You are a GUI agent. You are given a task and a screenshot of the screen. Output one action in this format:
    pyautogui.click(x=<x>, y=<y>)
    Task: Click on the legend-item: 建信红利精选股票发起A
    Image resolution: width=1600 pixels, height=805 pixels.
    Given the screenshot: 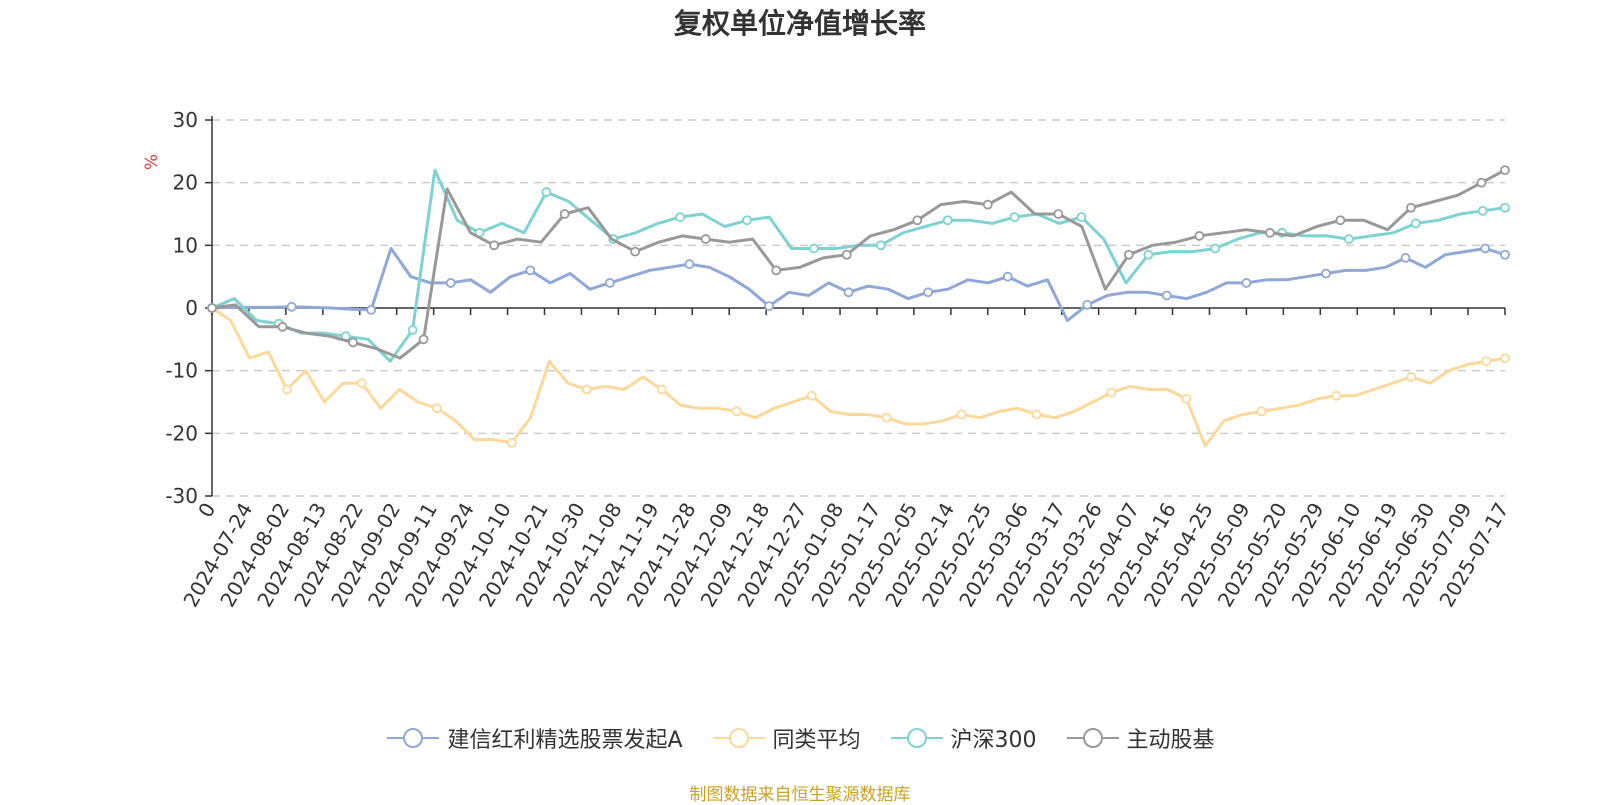 What is the action you would take?
    pyautogui.click(x=534, y=738)
    